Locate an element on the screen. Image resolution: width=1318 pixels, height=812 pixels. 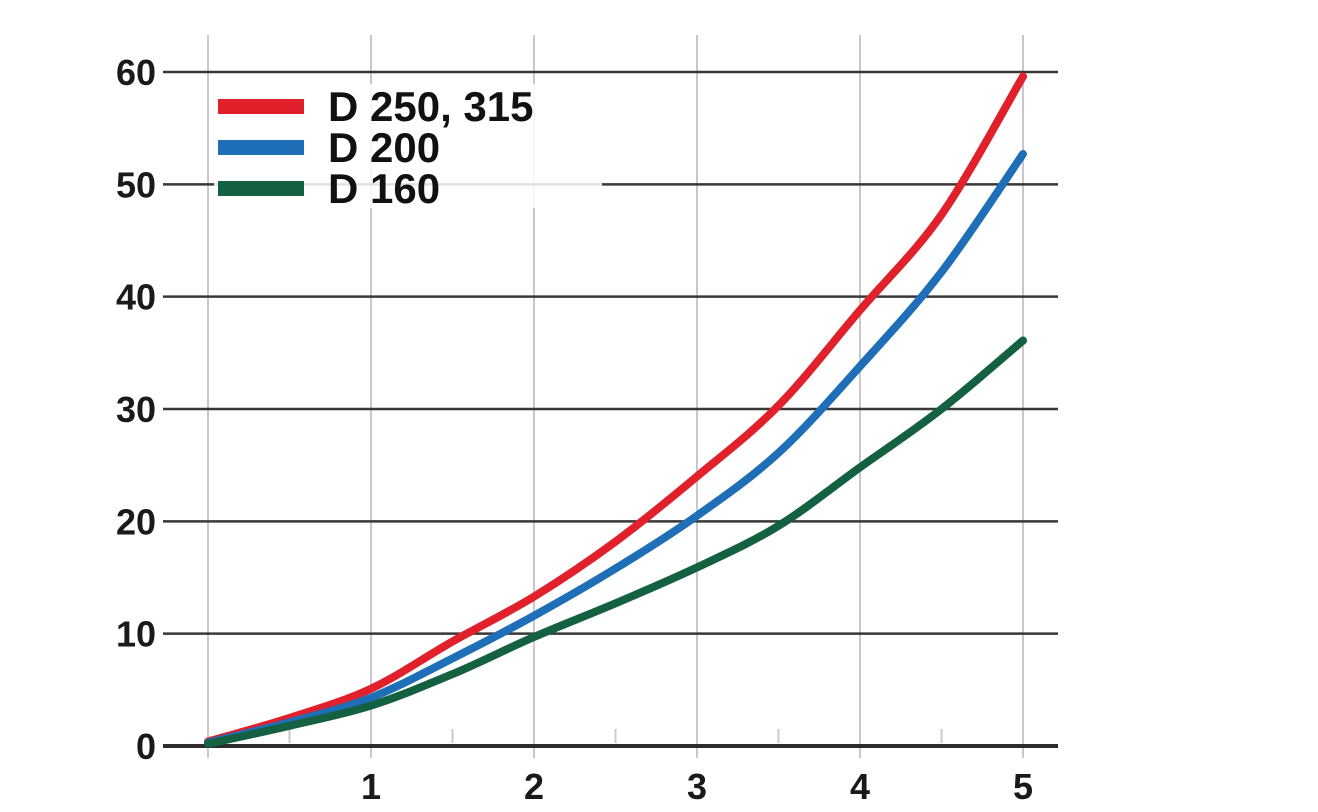
x-tick-label: 5 is located at coordinates (1023, 786).